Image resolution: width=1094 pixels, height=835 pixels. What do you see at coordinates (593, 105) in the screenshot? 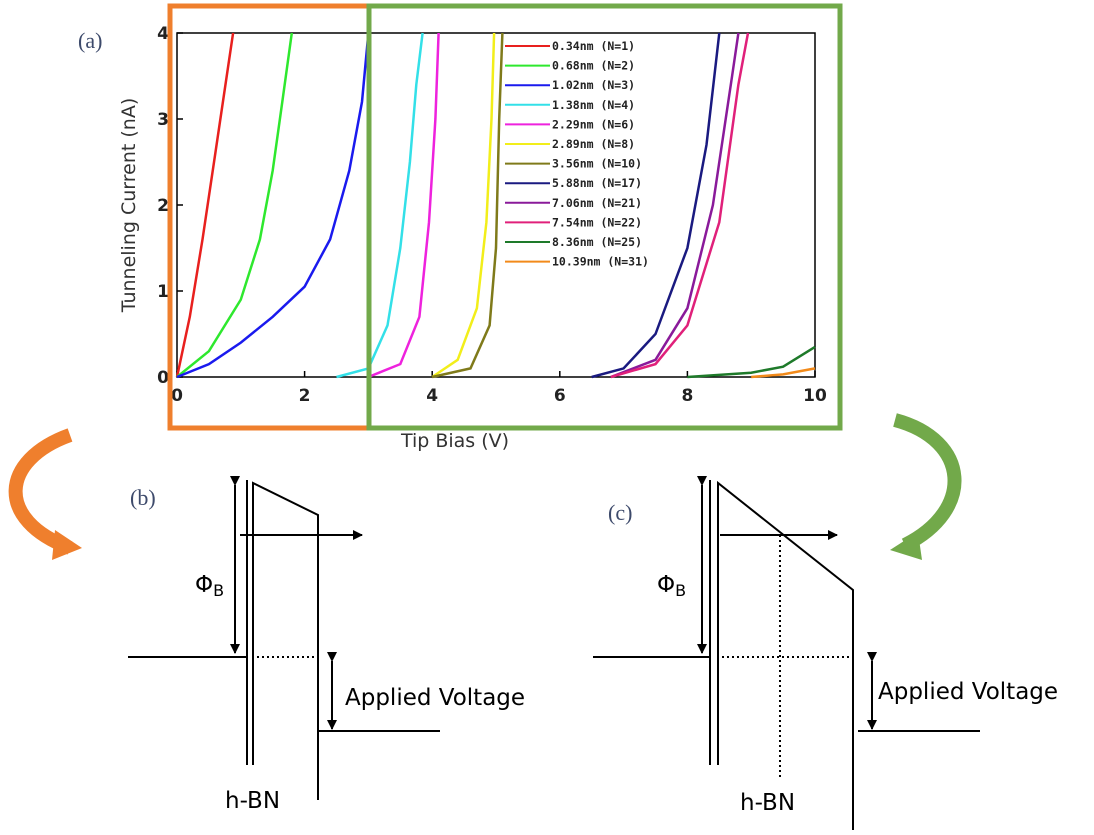
I see `legend-label: 1.38nm (N=4)` at bounding box center [593, 105].